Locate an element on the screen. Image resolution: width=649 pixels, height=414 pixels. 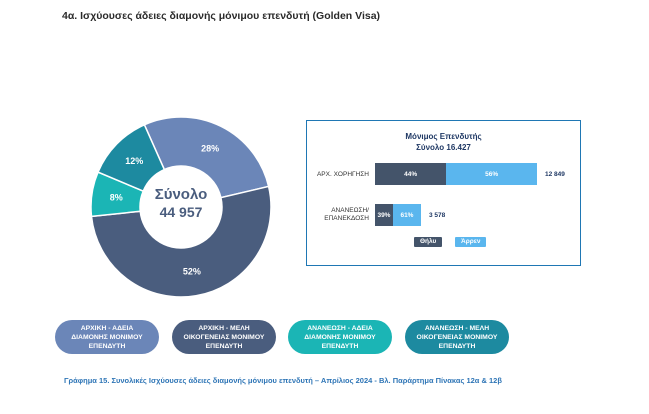
donut-slice-label-renewal: 8% is located at coordinates (116, 197).